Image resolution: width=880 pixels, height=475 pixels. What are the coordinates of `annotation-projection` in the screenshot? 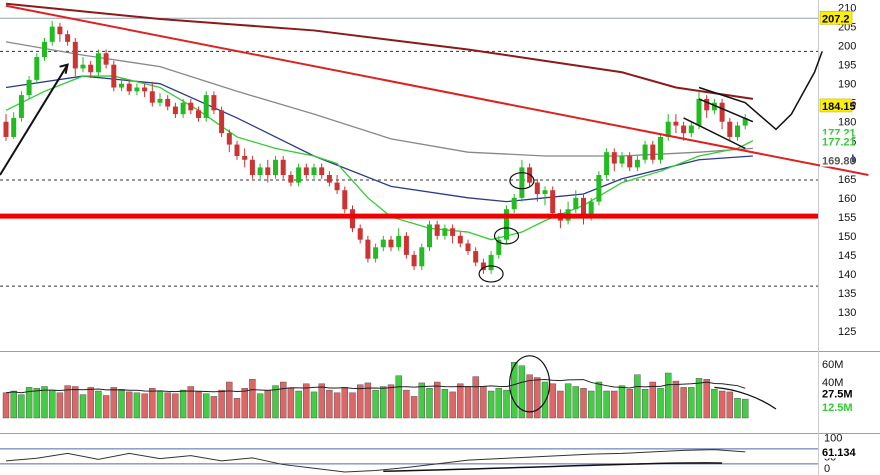 It's located at (760, 91).